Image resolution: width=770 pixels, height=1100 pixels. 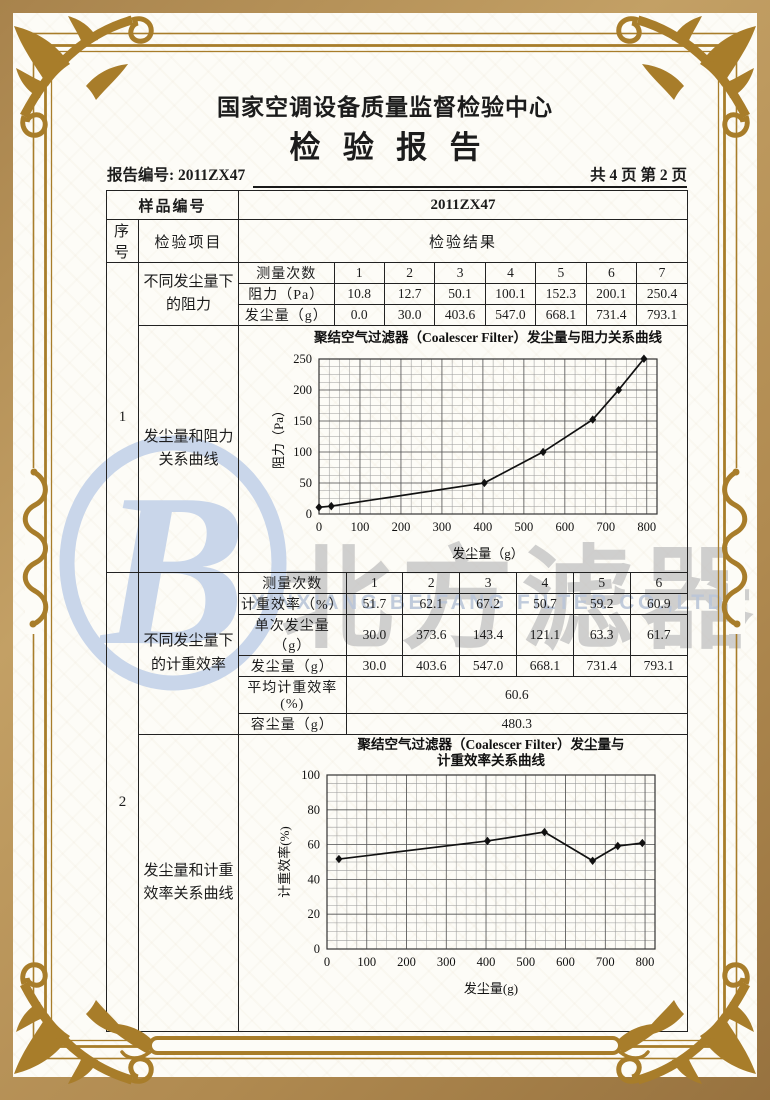 What do you see at coordinates (516, 723) in the screenshot?
I see `dust-capacity-value: 480.3` at bounding box center [516, 723].